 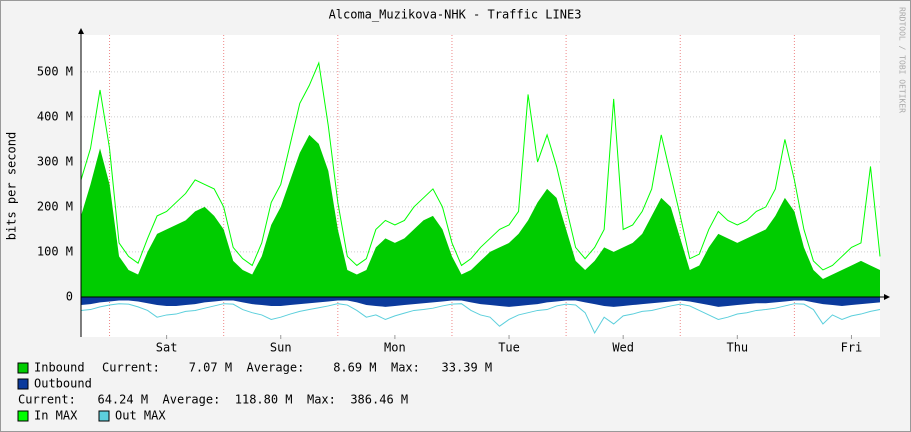 What do you see at coordinates (55, 116) in the screenshot?
I see `y-tick-label: 400 M` at bounding box center [55, 116].